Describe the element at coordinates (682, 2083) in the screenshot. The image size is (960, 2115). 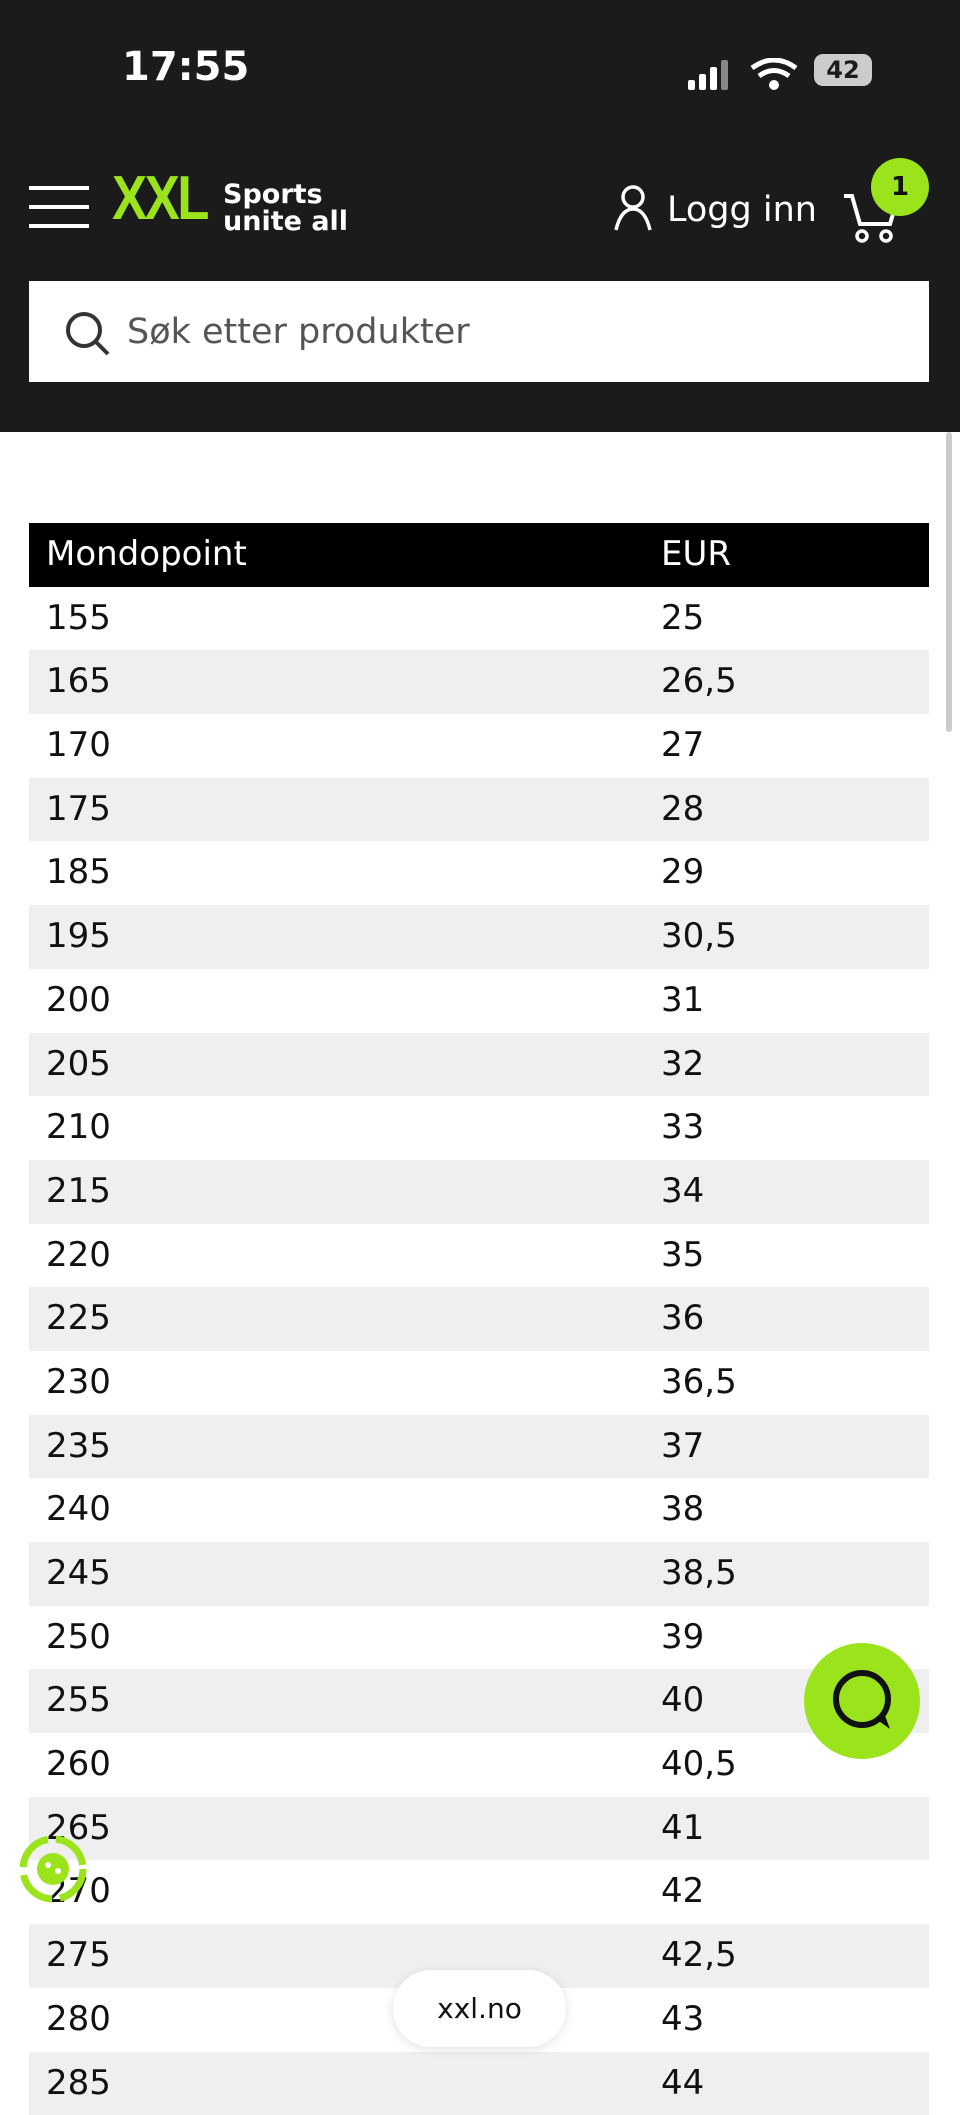
I see `table-cell: 44` at that location.